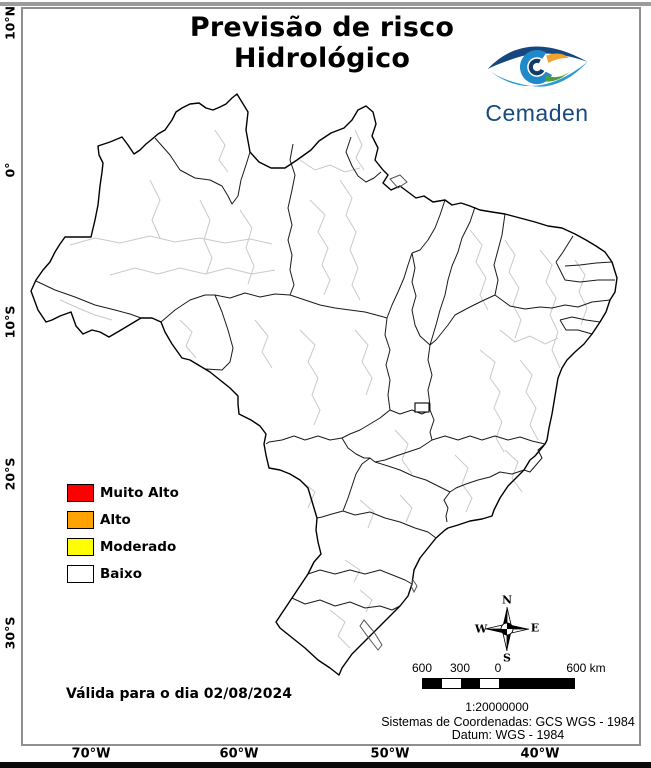 Image resolution: width=651 pixels, height=768 pixels. Describe the element at coordinates (498, 668) in the screenshot. I see `scale-tick-0: 0` at that location.